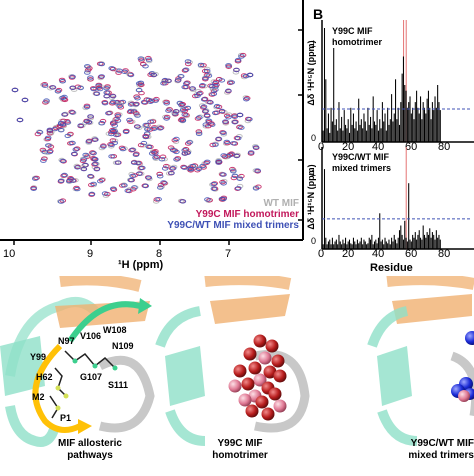 The width and height of the screenshot is (474, 476). Describe the element at coordinates (257, 377) in the screenshot. I see `mid-spheres-group` at that location.